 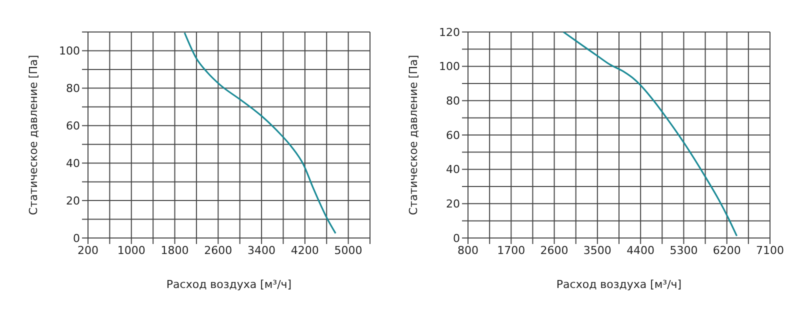 What do you see at coordinates (597, 250) in the screenshot?
I see `x-tick-label: 3500` at bounding box center [597, 250].